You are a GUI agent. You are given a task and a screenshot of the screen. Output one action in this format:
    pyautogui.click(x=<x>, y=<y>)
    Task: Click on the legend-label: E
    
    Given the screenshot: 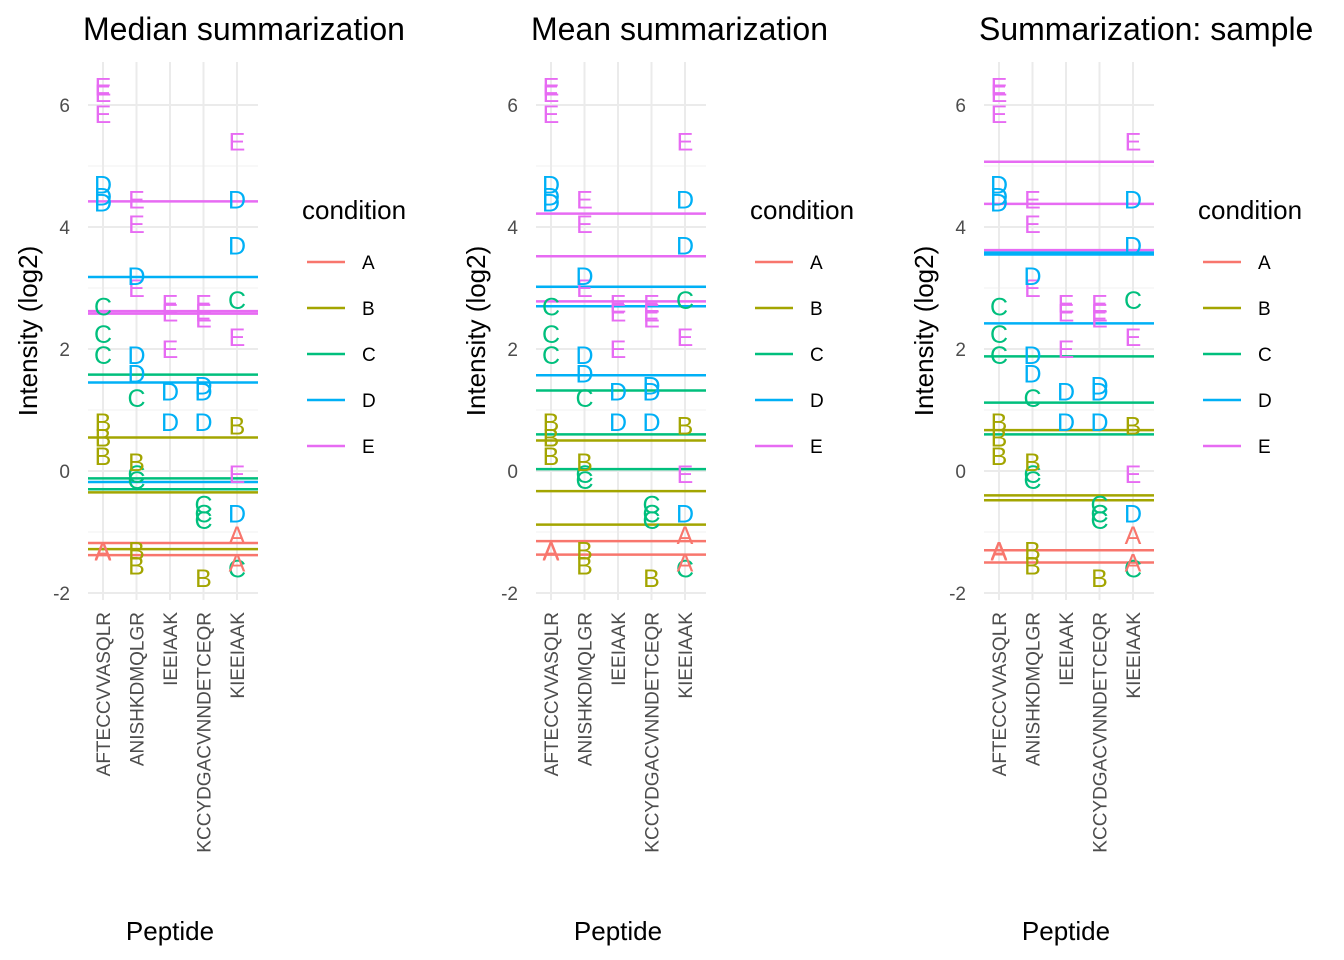 What is the action you would take?
    pyautogui.click(x=816, y=447)
    